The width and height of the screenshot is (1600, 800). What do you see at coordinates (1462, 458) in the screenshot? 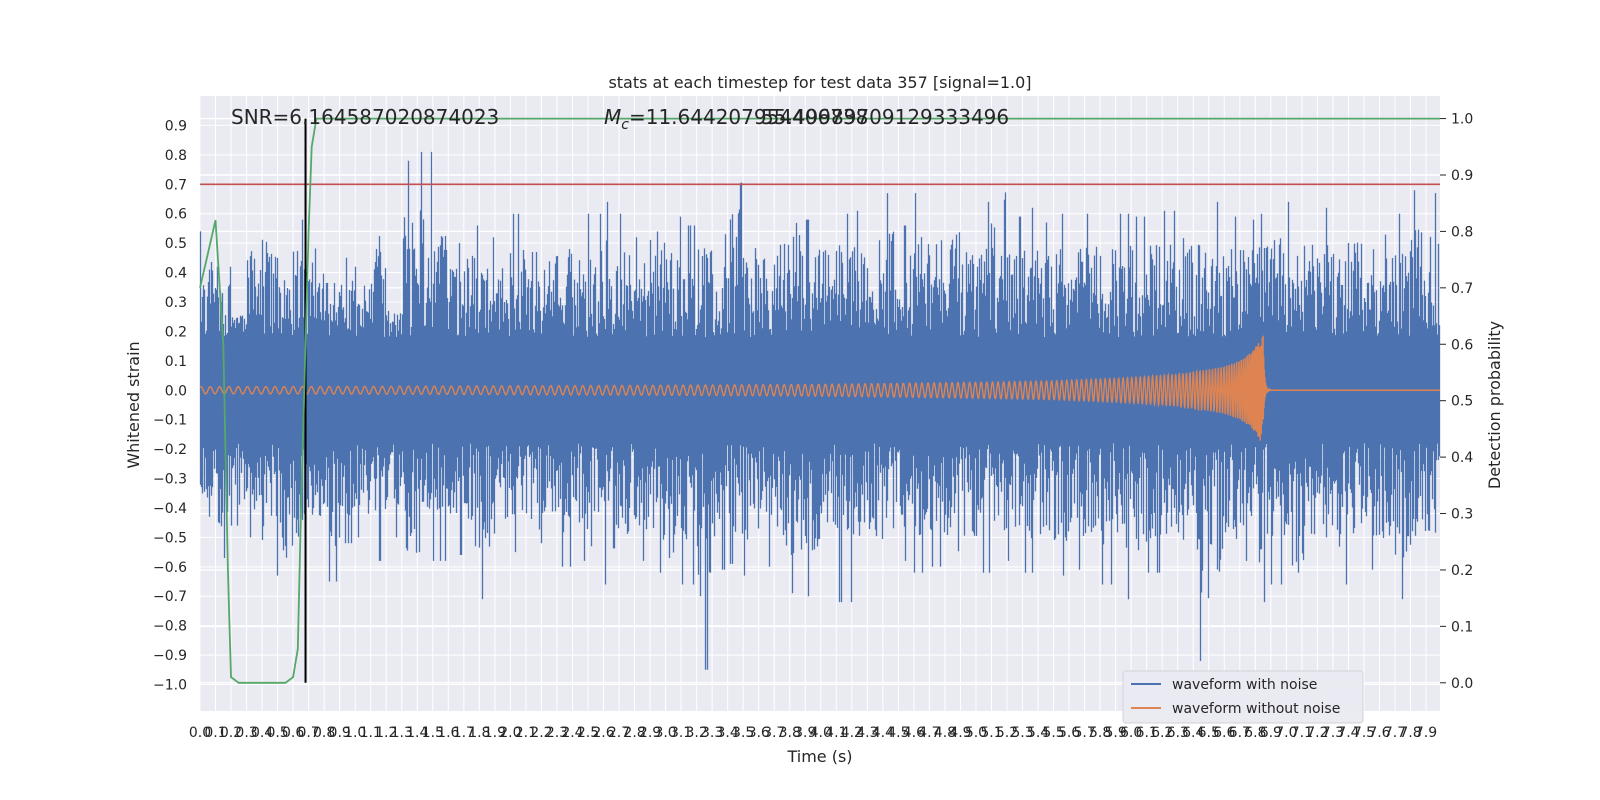
I see `y2-tick-label: 0.4` at bounding box center [1462, 458].